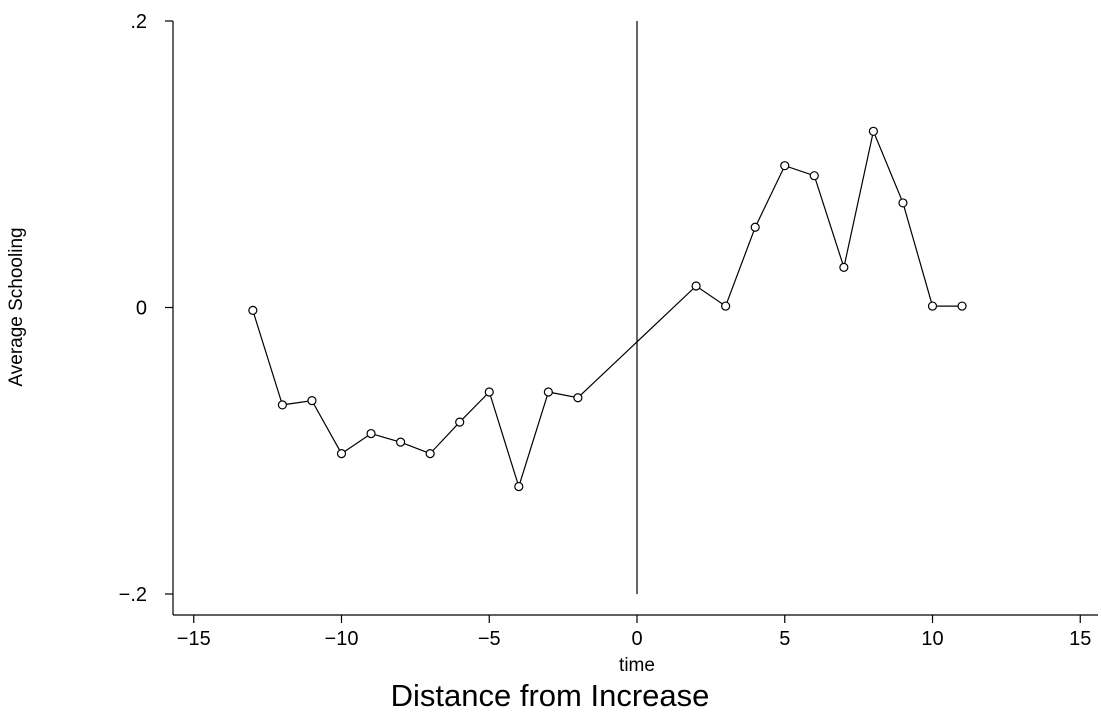 The image size is (1101, 713). I want to click on x-tick: −5, so click(489, 632).